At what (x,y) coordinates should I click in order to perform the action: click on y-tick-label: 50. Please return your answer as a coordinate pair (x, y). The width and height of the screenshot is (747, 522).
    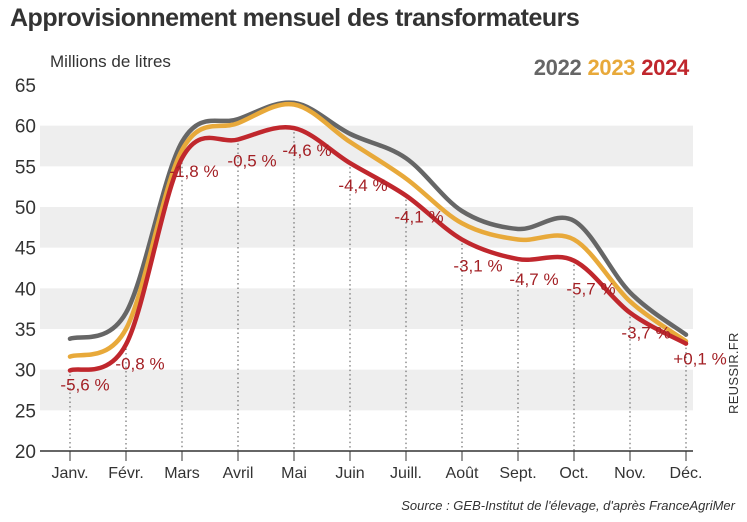
    Looking at the image, I should click on (25, 208).